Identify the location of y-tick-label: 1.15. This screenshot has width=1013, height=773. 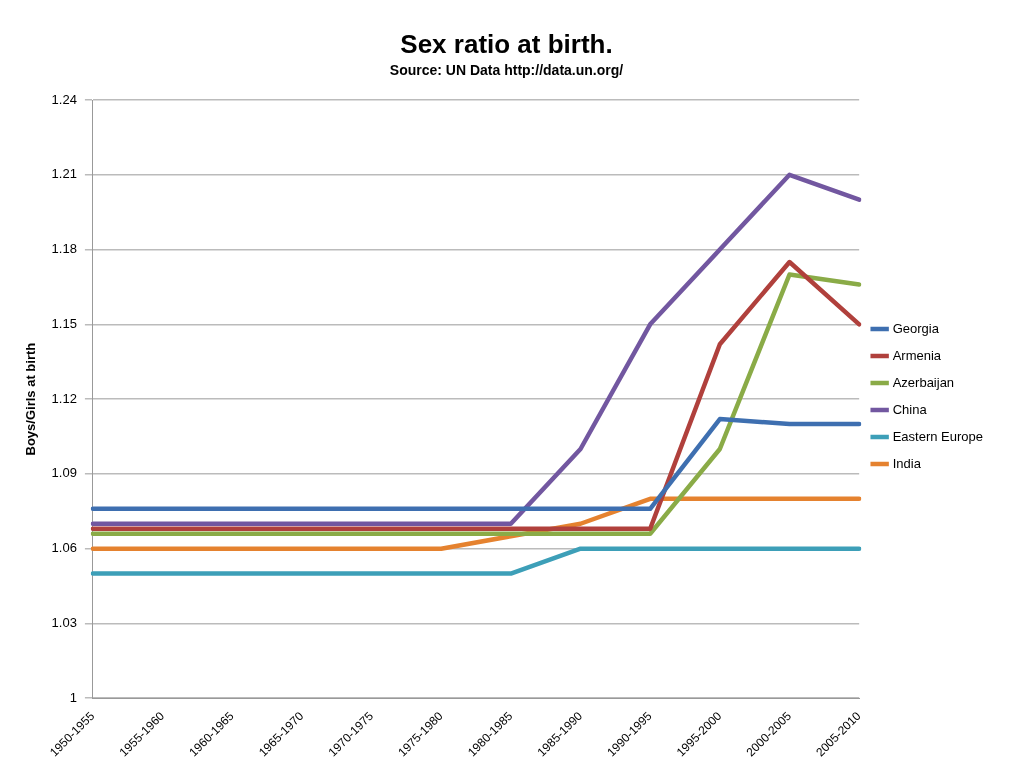
(64, 323).